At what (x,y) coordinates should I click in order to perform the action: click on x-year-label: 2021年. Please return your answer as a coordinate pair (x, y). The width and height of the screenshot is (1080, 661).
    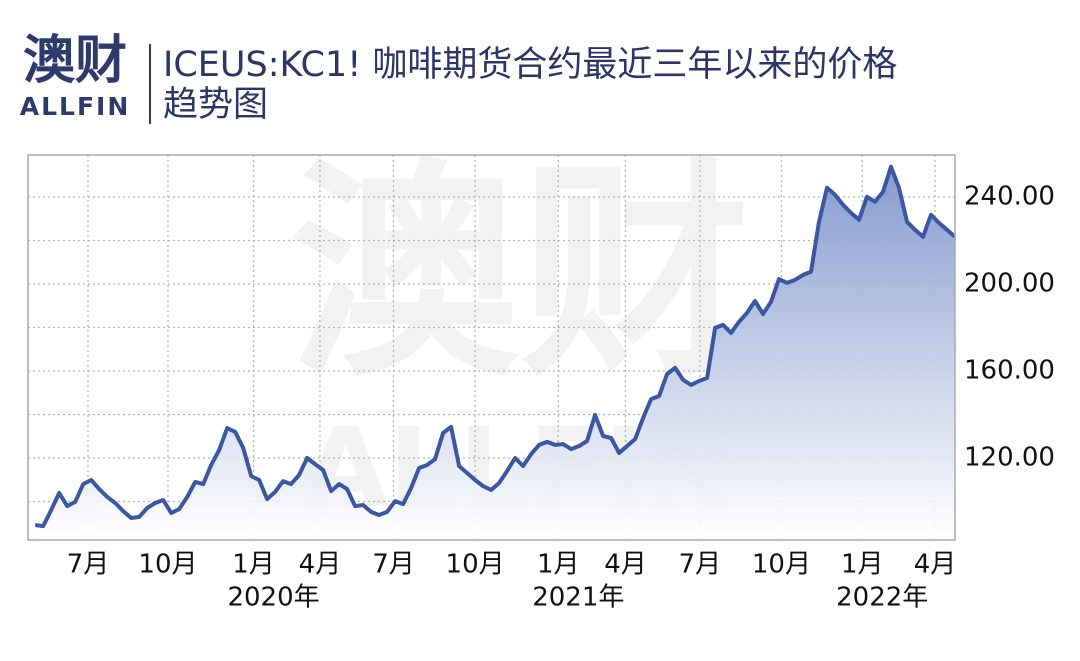
    Looking at the image, I should click on (578, 598).